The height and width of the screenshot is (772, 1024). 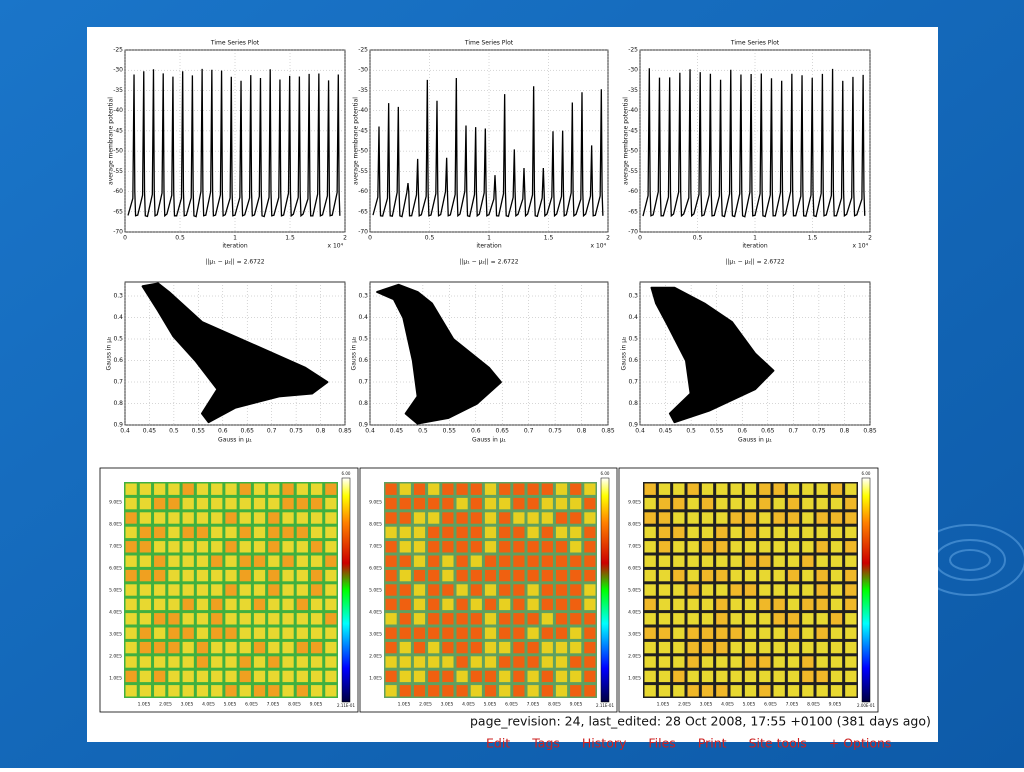 I want to click on x-tick-label: 1, so click(x=489, y=238).